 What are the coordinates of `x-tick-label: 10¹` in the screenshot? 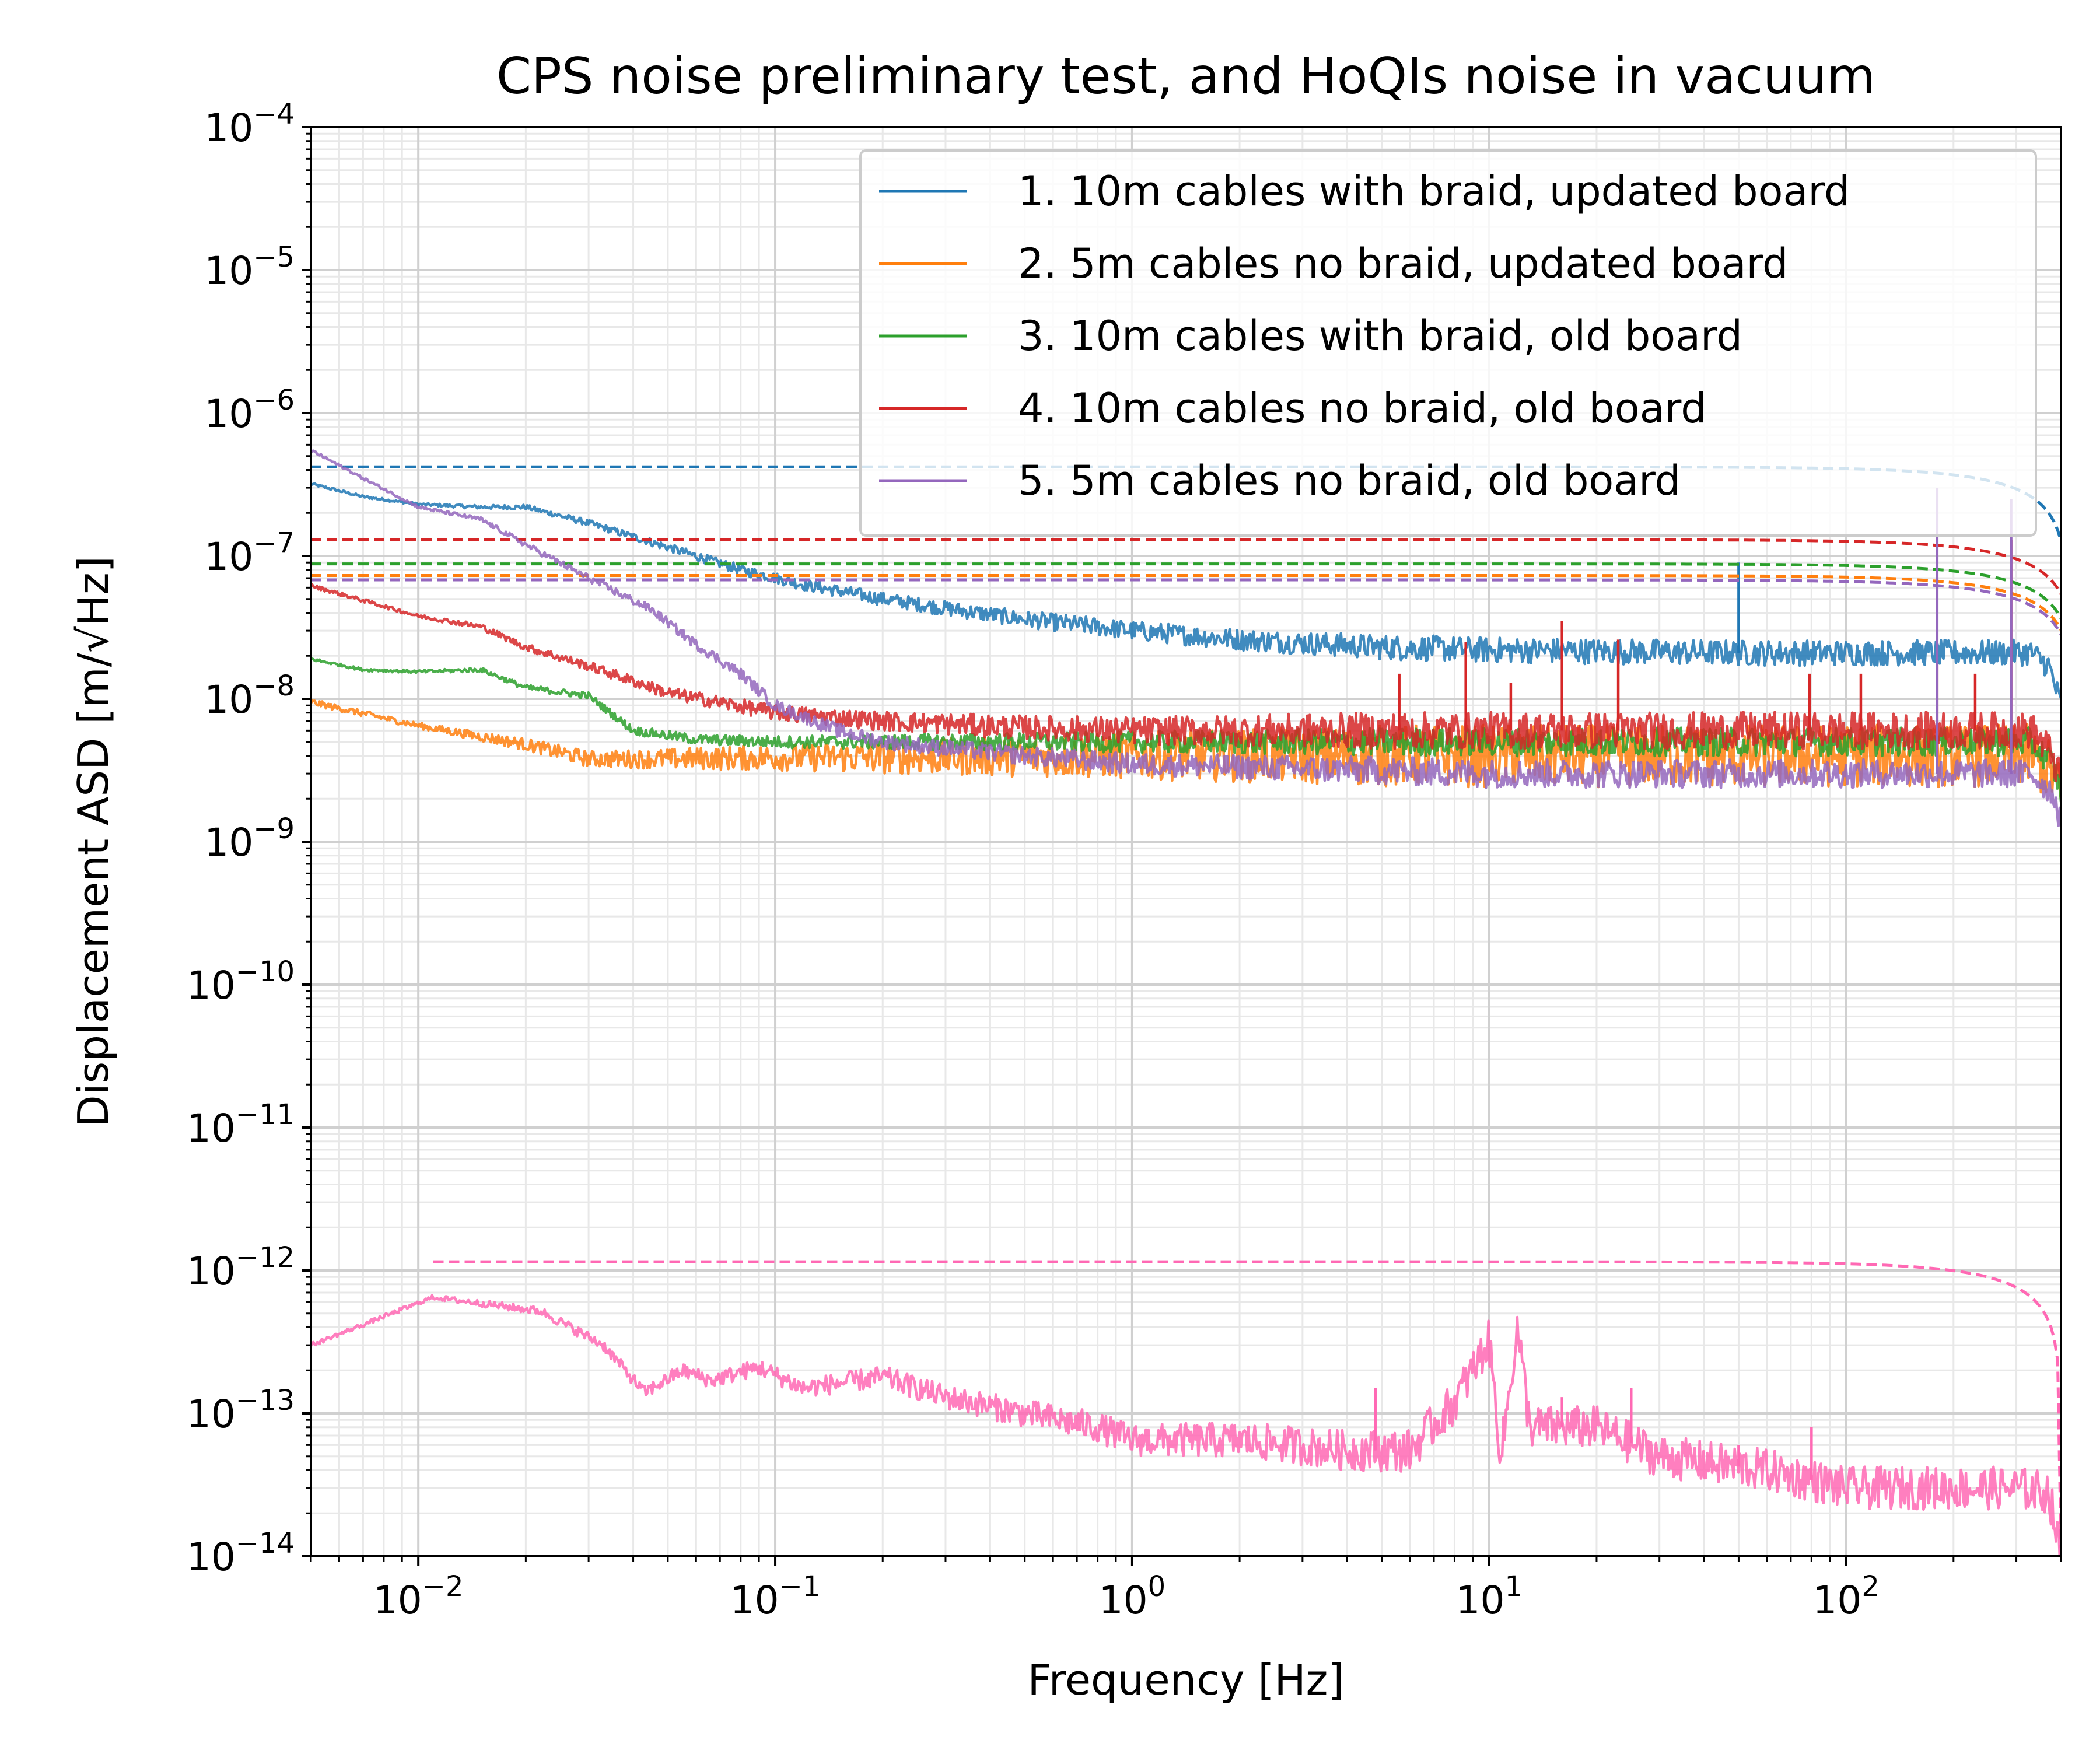 It's located at (1489, 1596).